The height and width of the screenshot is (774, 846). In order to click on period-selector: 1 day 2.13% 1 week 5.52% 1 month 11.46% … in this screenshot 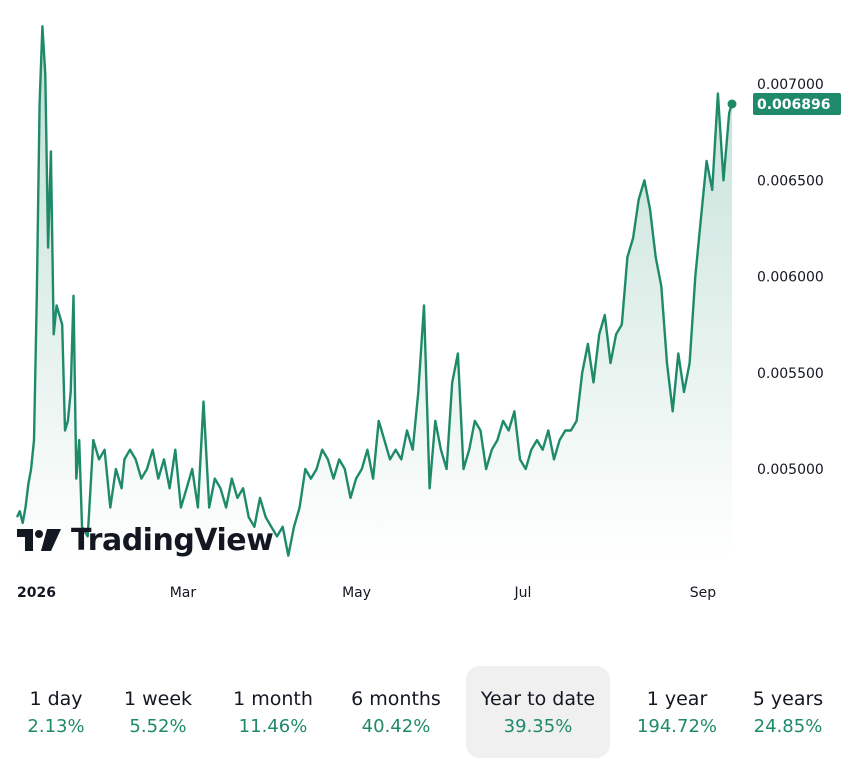, I will do `click(423, 712)`.